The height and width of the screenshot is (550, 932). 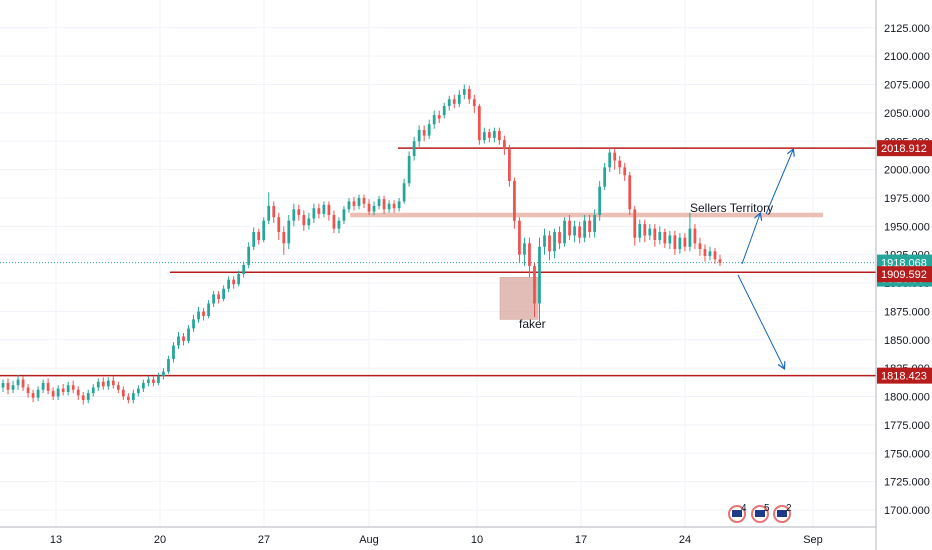 I want to click on x-tick-label: 13, so click(x=56, y=540).